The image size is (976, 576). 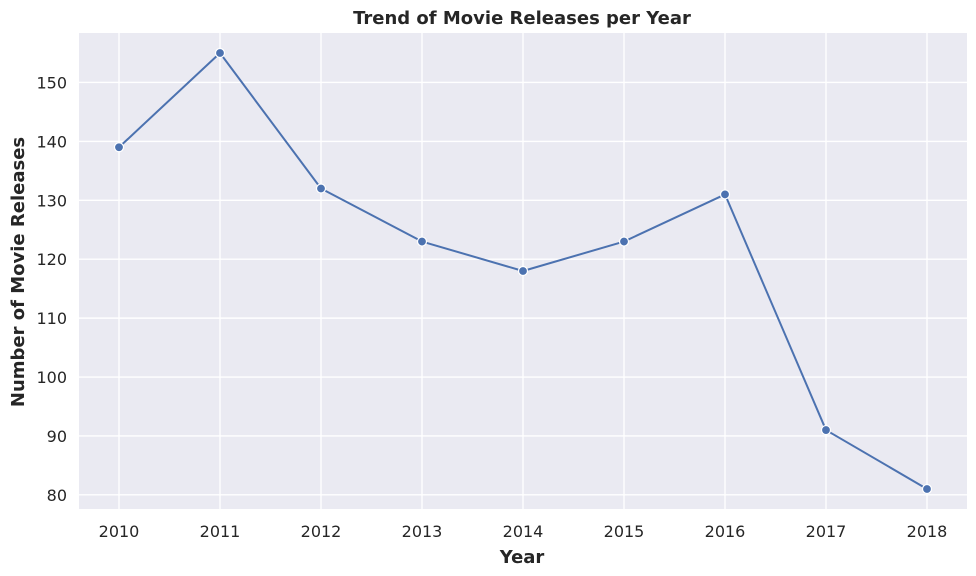 I want to click on x-tick-label: 2013, so click(x=422, y=531).